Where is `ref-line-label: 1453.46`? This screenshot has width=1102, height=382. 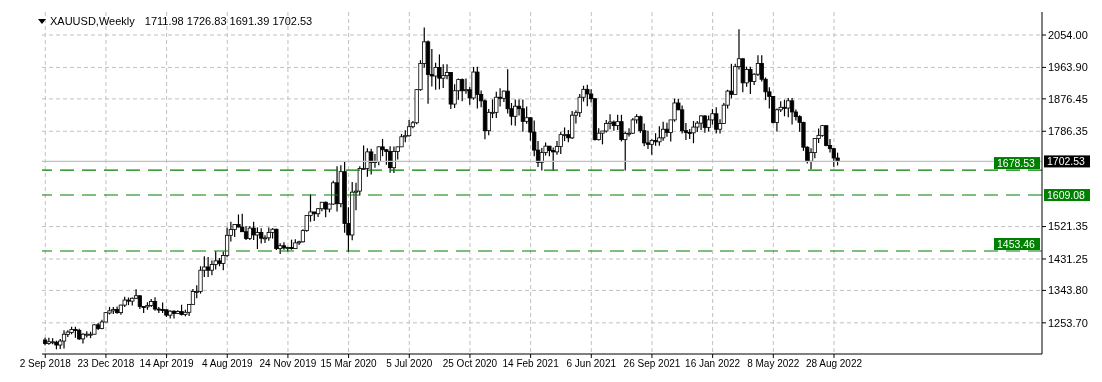
ref-line-label: 1453.46 is located at coordinates (1016, 243).